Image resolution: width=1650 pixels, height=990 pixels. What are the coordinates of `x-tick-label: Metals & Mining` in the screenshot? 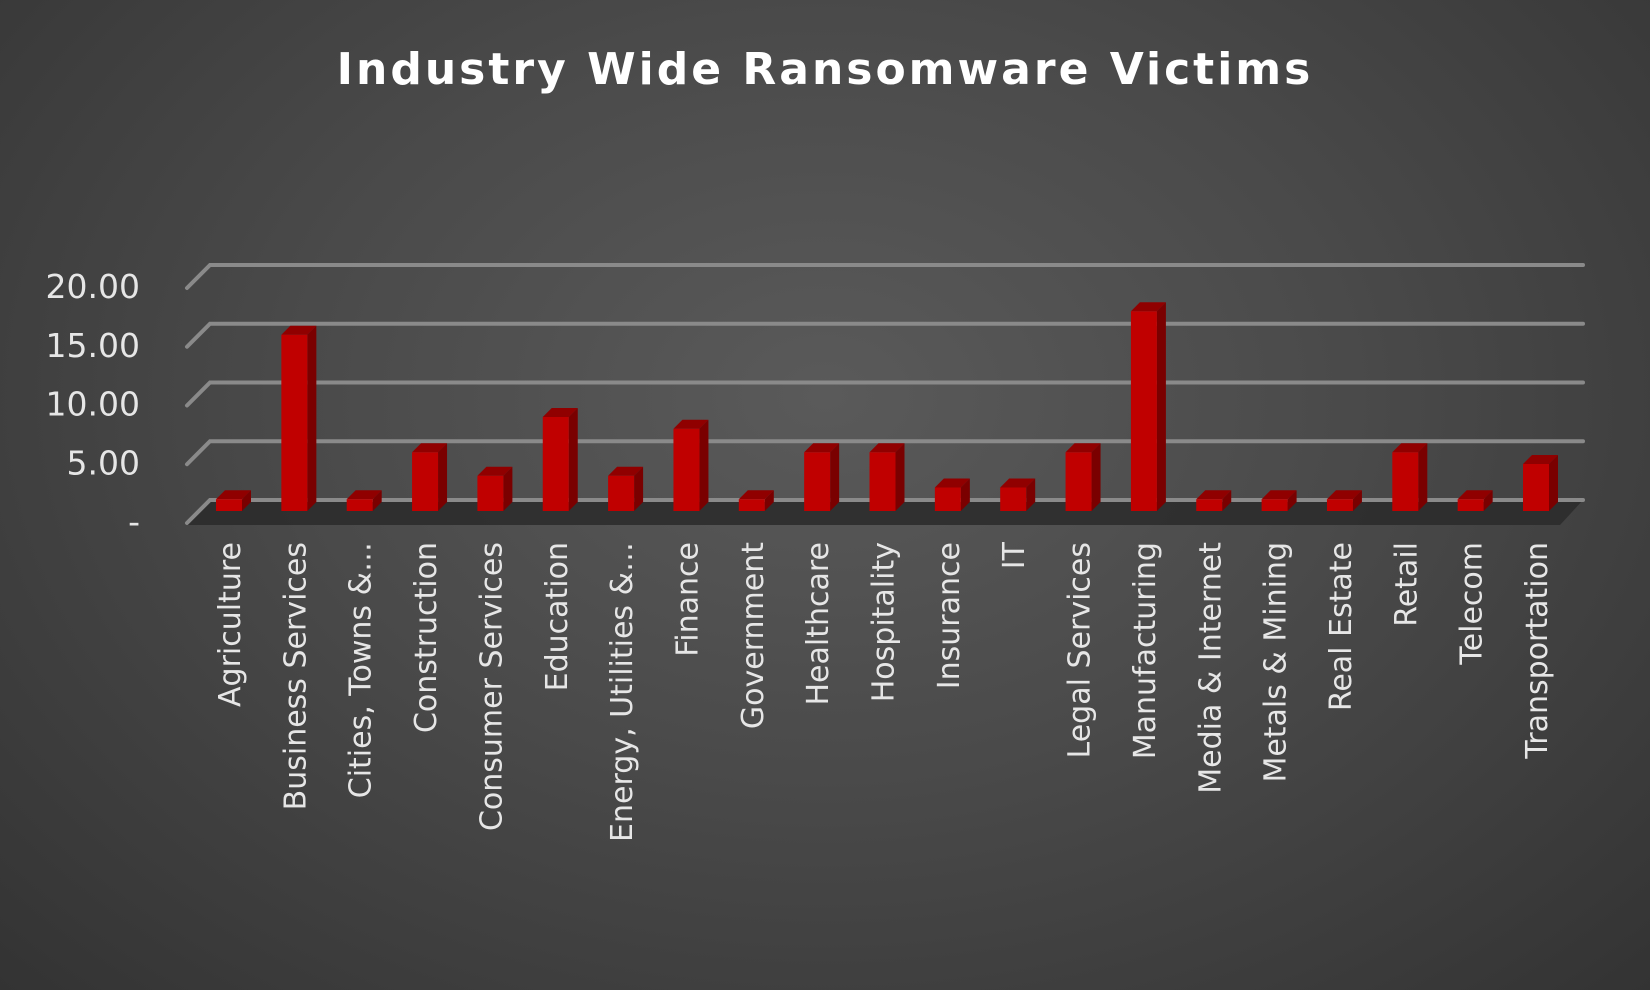 It's located at (1276, 662).